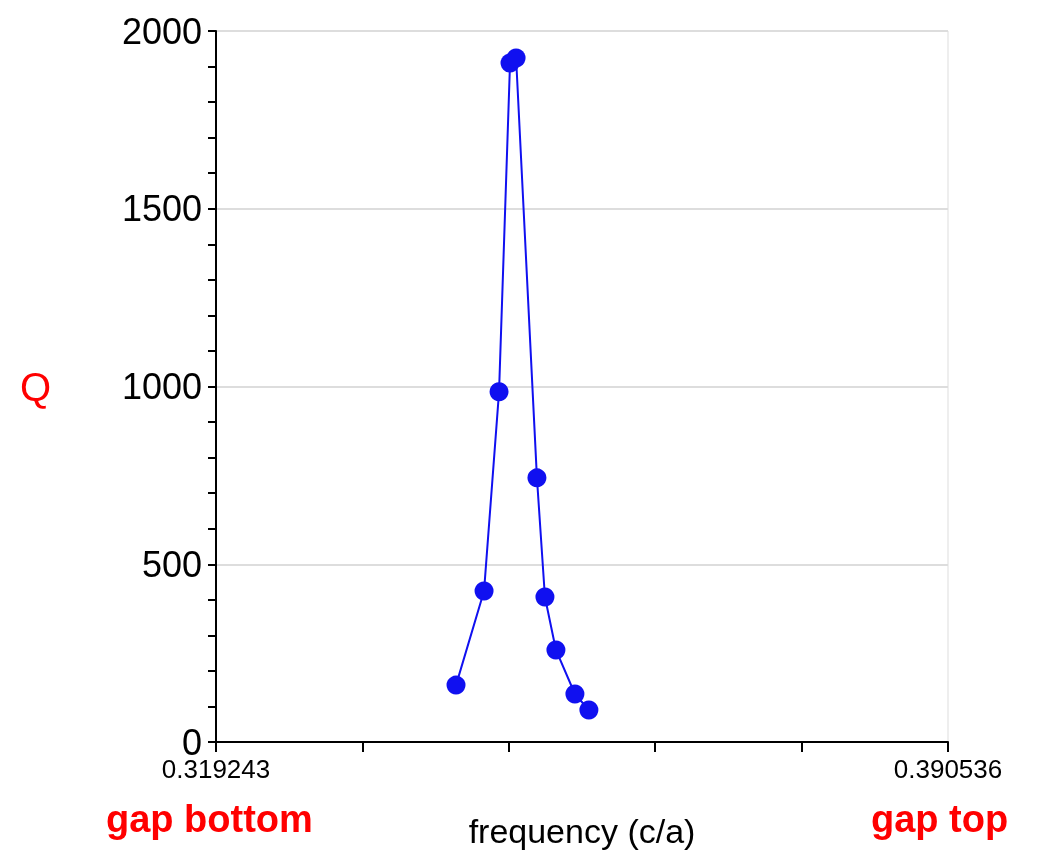 This screenshot has height=855, width=1051. I want to click on text: gap bottom, so click(209, 819).